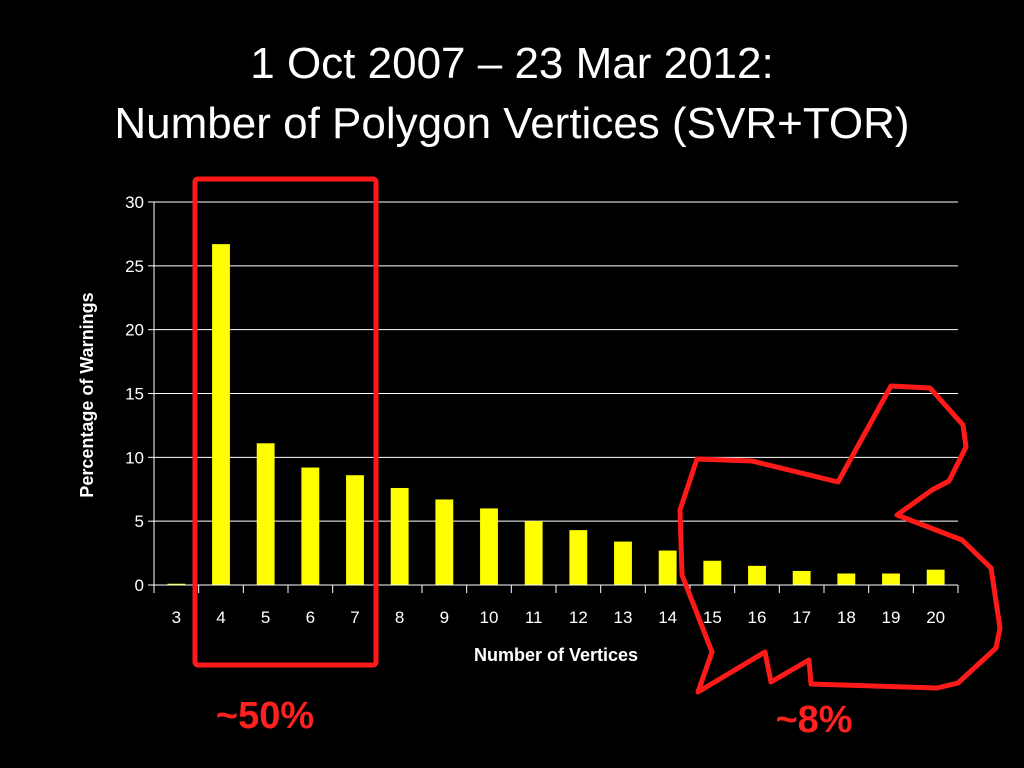 The image size is (1024, 768). Describe the element at coordinates (134, 457) in the screenshot. I see `y-tick-label: 10` at that location.